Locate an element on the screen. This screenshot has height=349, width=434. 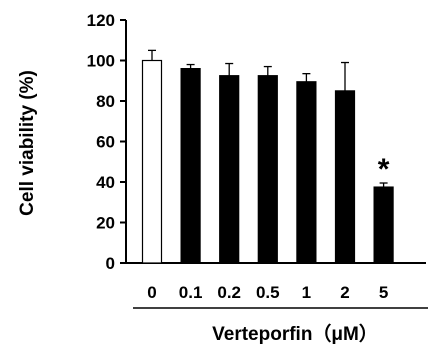
y-tick-label: 0 is located at coordinates (110, 263).